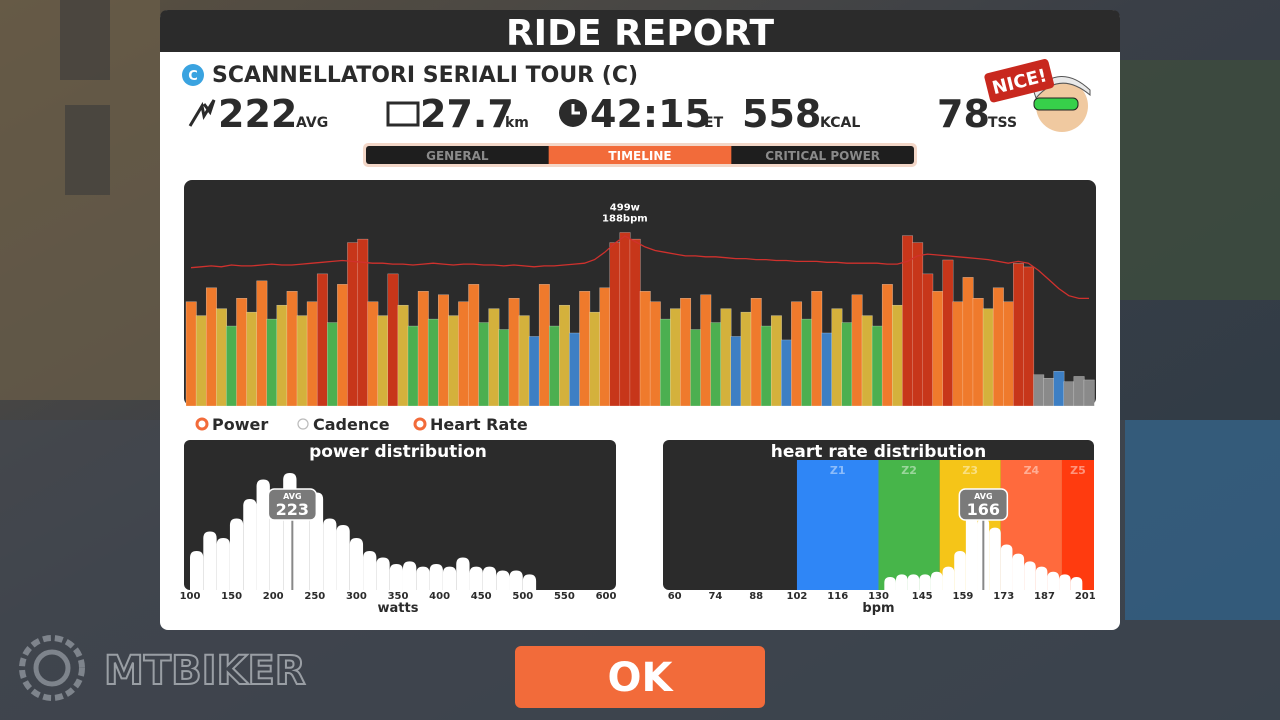 Image resolution: width=1280 pixels, height=720 pixels. I want to click on power-icon, so click(202, 113).